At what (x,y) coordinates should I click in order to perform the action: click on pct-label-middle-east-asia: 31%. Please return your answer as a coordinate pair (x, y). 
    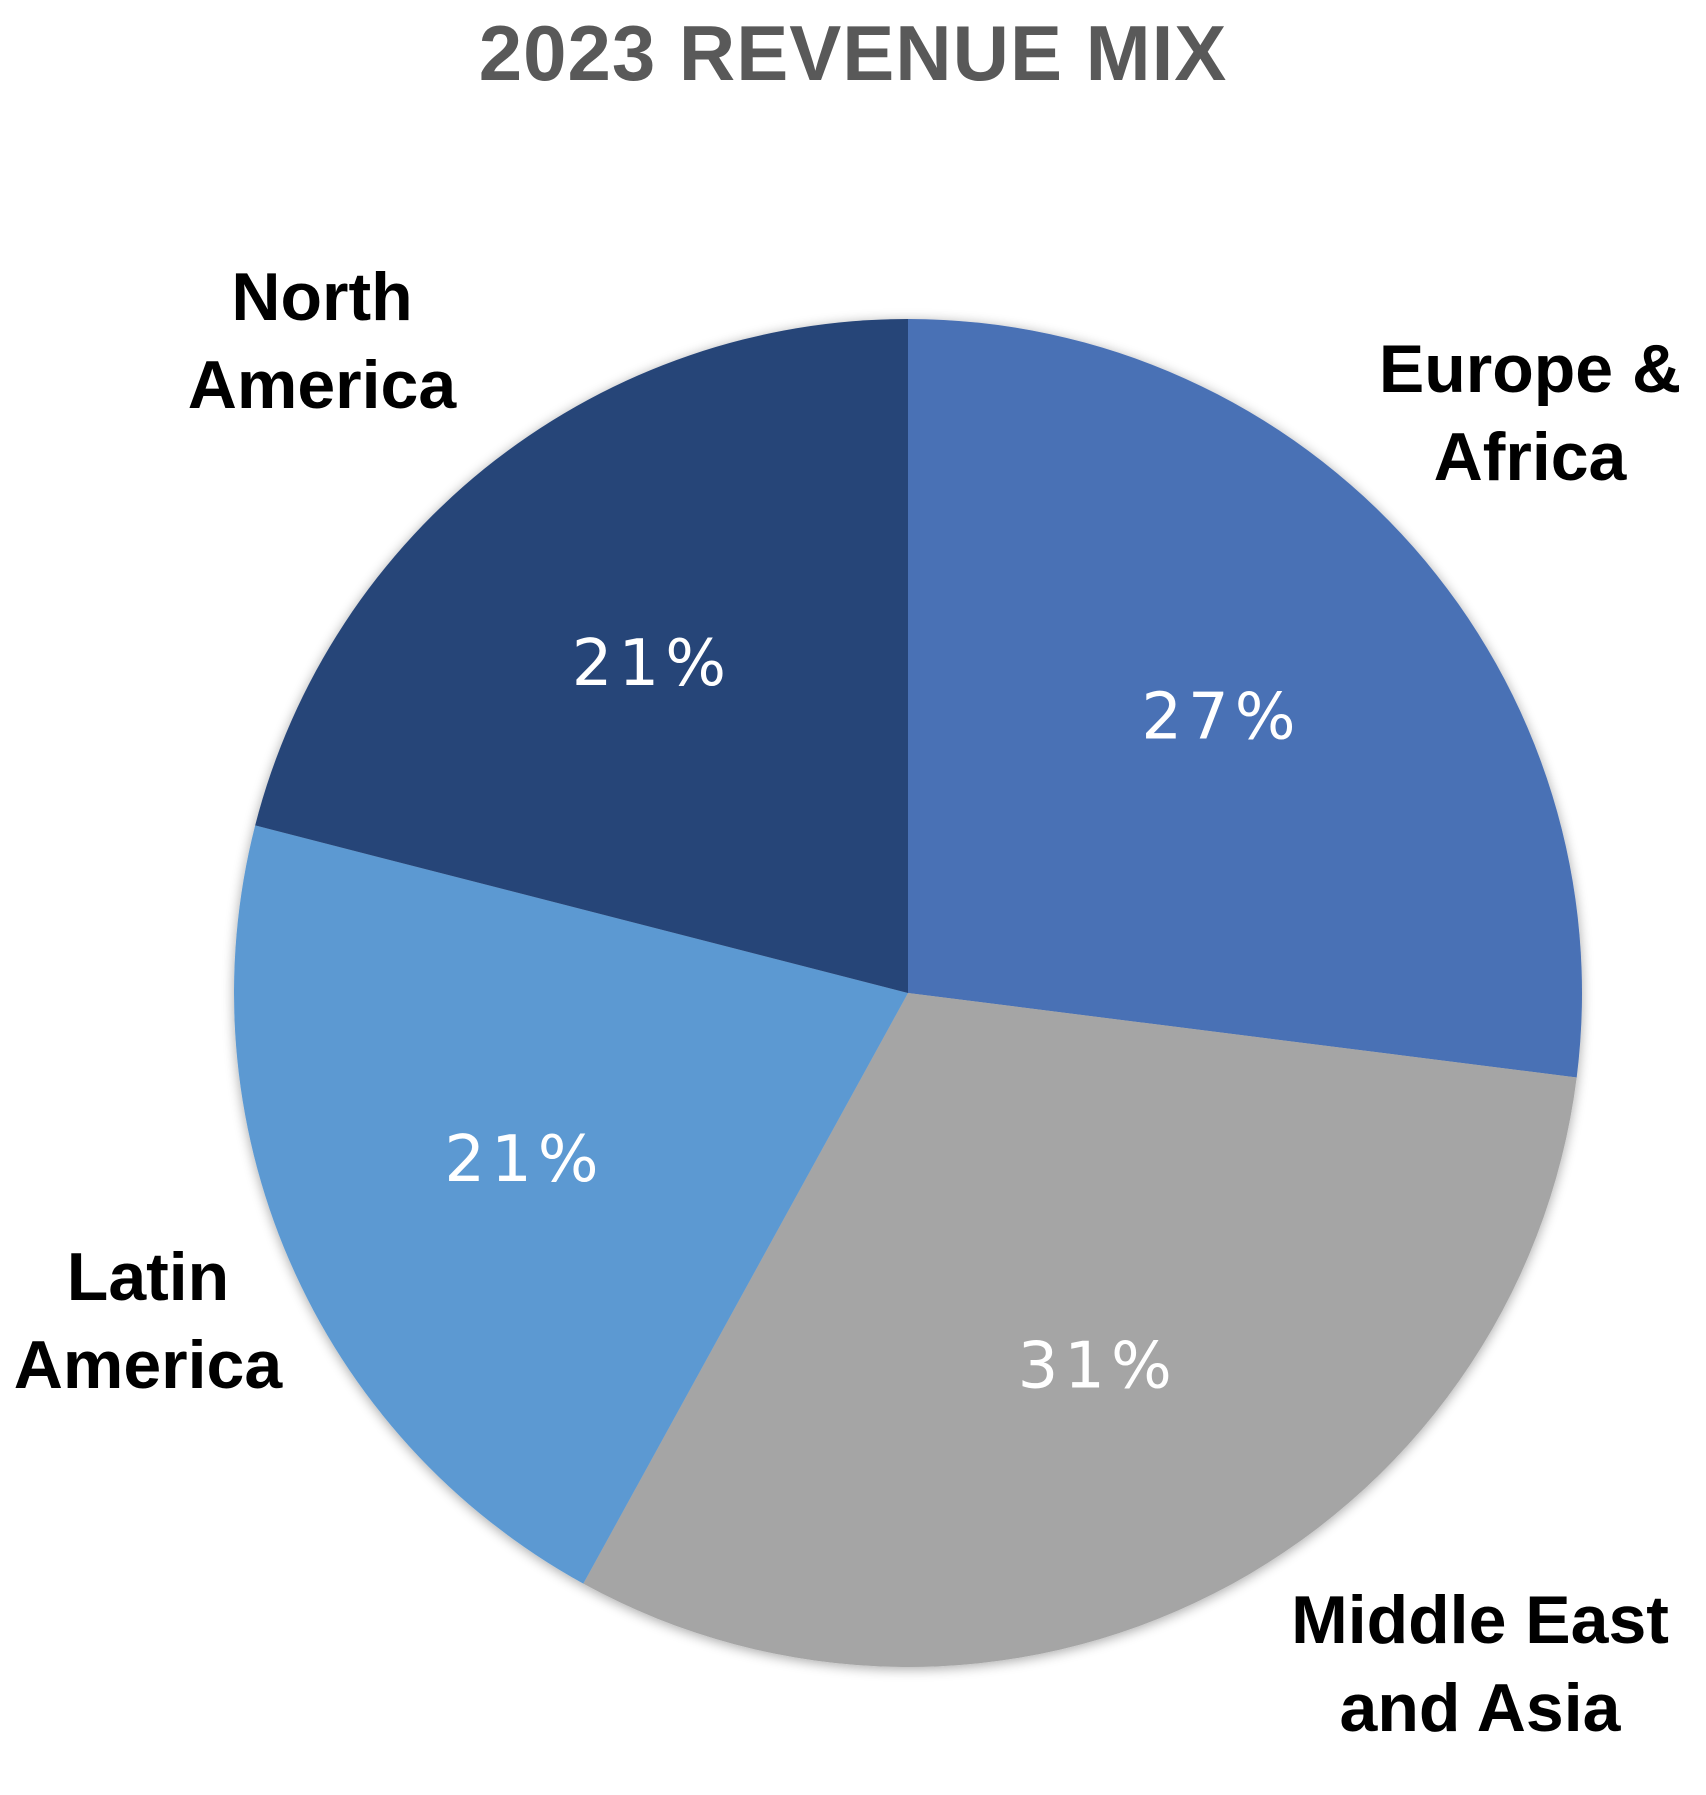
    Looking at the image, I should click on (1098, 1366).